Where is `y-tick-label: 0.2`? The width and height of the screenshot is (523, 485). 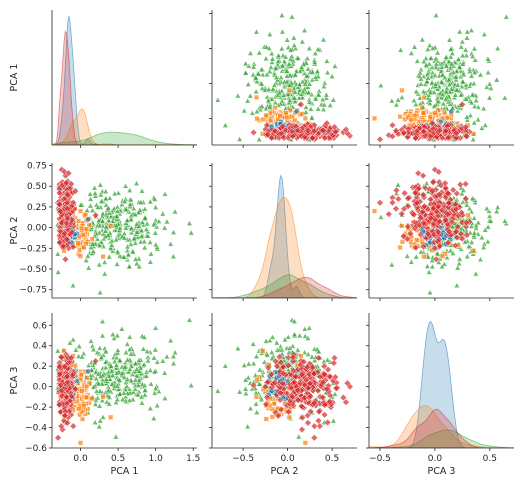 y-tick-label: 0.2 is located at coordinates (40, 367).